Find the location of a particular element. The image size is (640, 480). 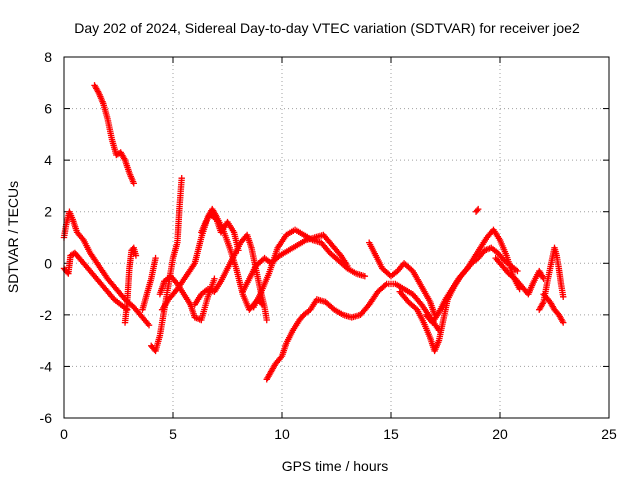

y-axis-title: SDTVAR / TECUs is located at coordinates (13, 237).